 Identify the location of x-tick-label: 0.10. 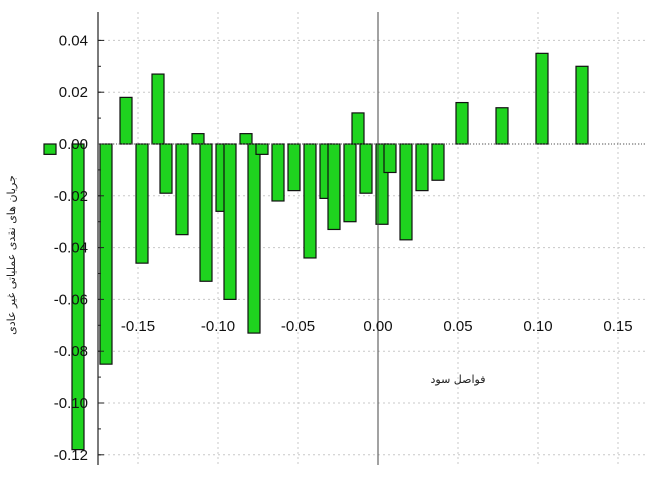
(537, 326).